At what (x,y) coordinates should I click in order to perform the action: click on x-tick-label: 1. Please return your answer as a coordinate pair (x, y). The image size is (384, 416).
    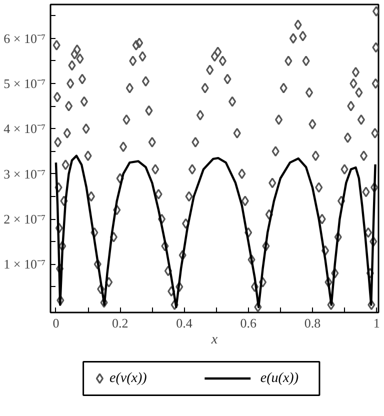
    Looking at the image, I should click on (376, 323).